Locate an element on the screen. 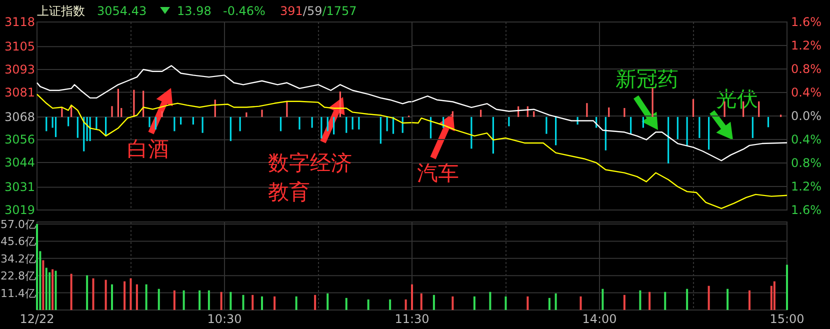 The height and width of the screenshot is (329, 830). y-tick-label: 3068 is located at coordinates (19, 117).